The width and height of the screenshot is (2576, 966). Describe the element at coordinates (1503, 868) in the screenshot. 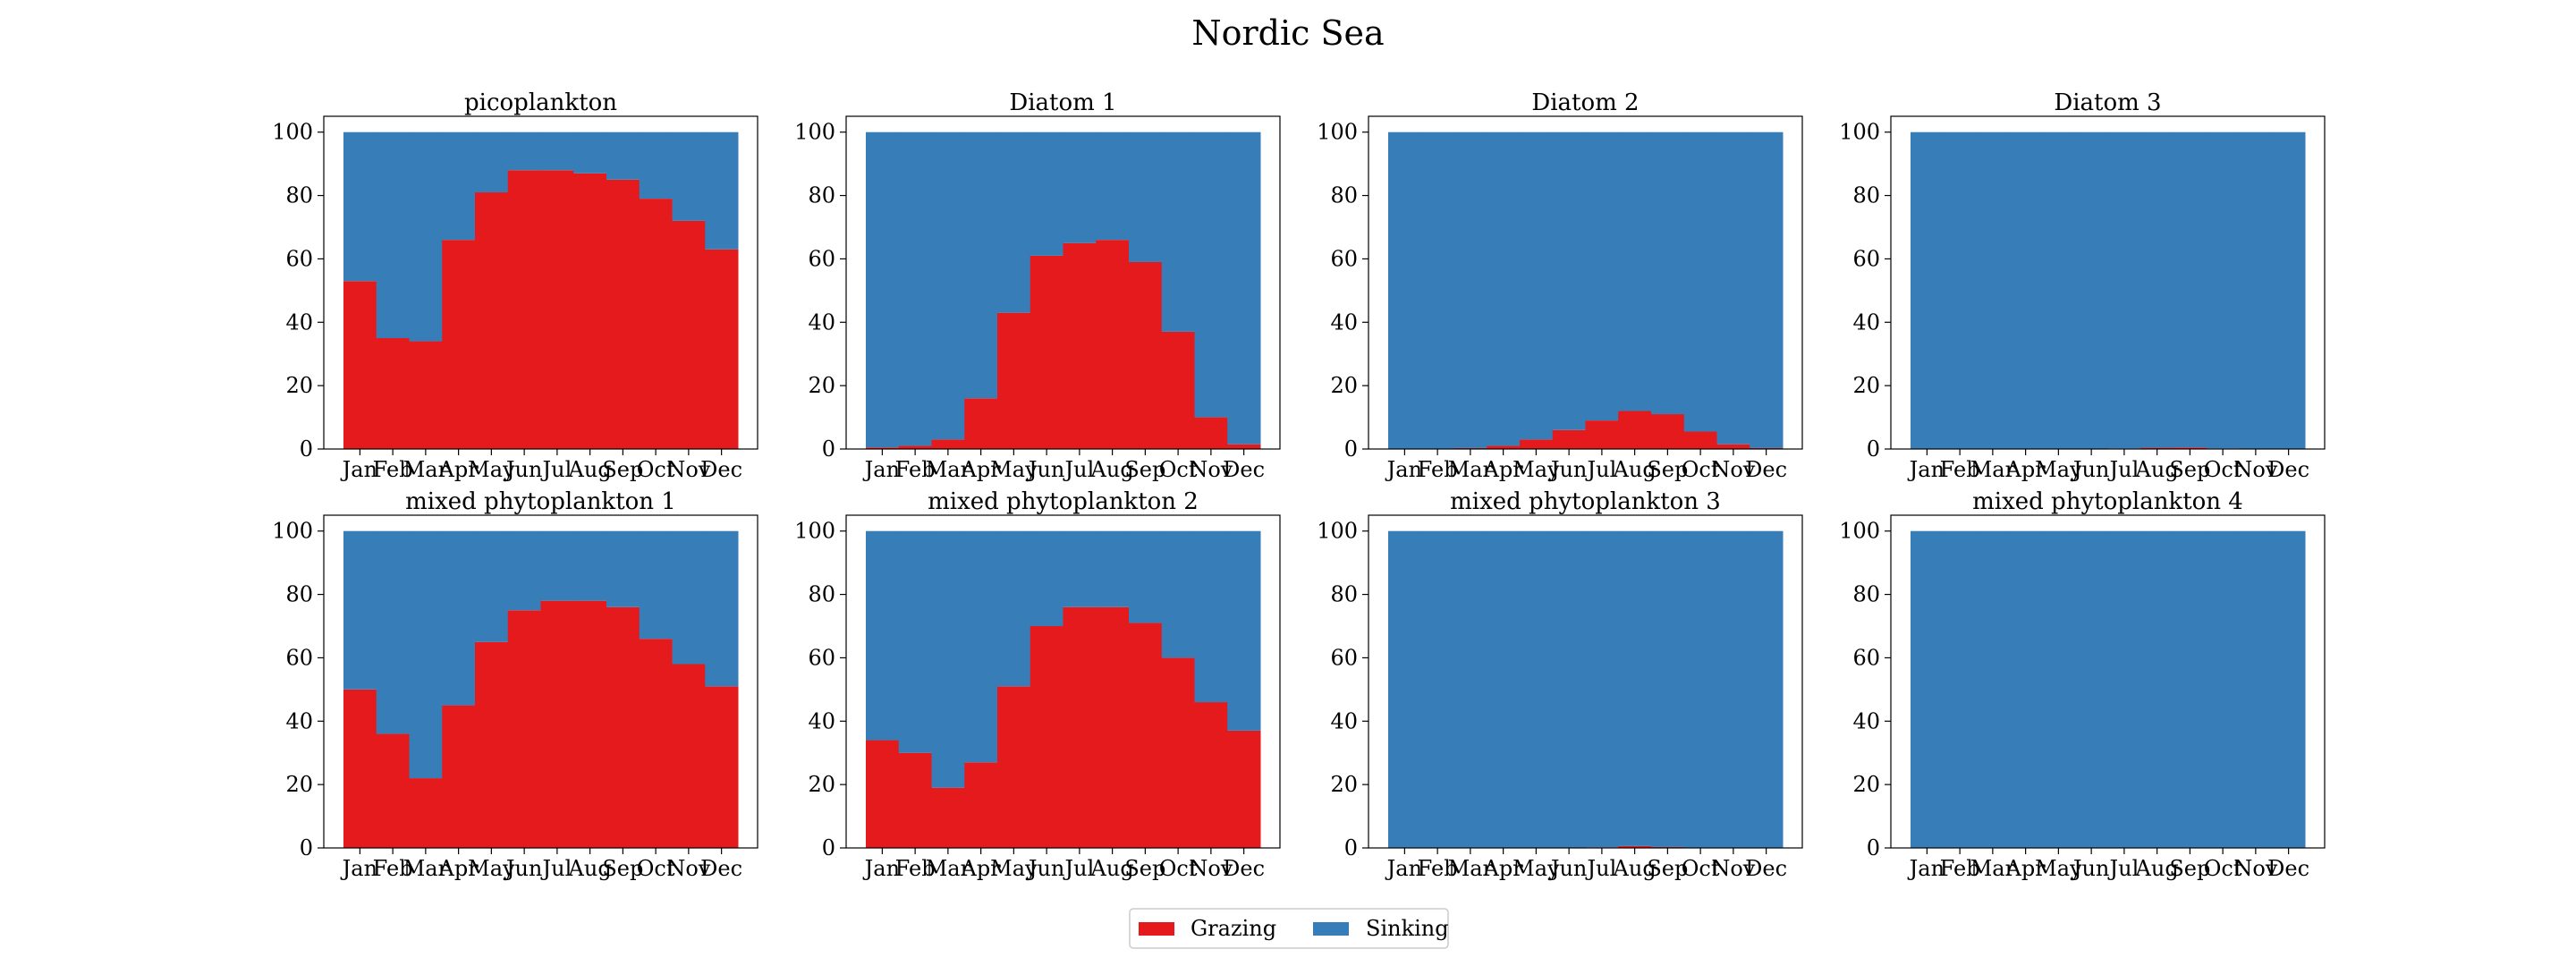

I see `x-tick-label-apr: Apr` at that location.